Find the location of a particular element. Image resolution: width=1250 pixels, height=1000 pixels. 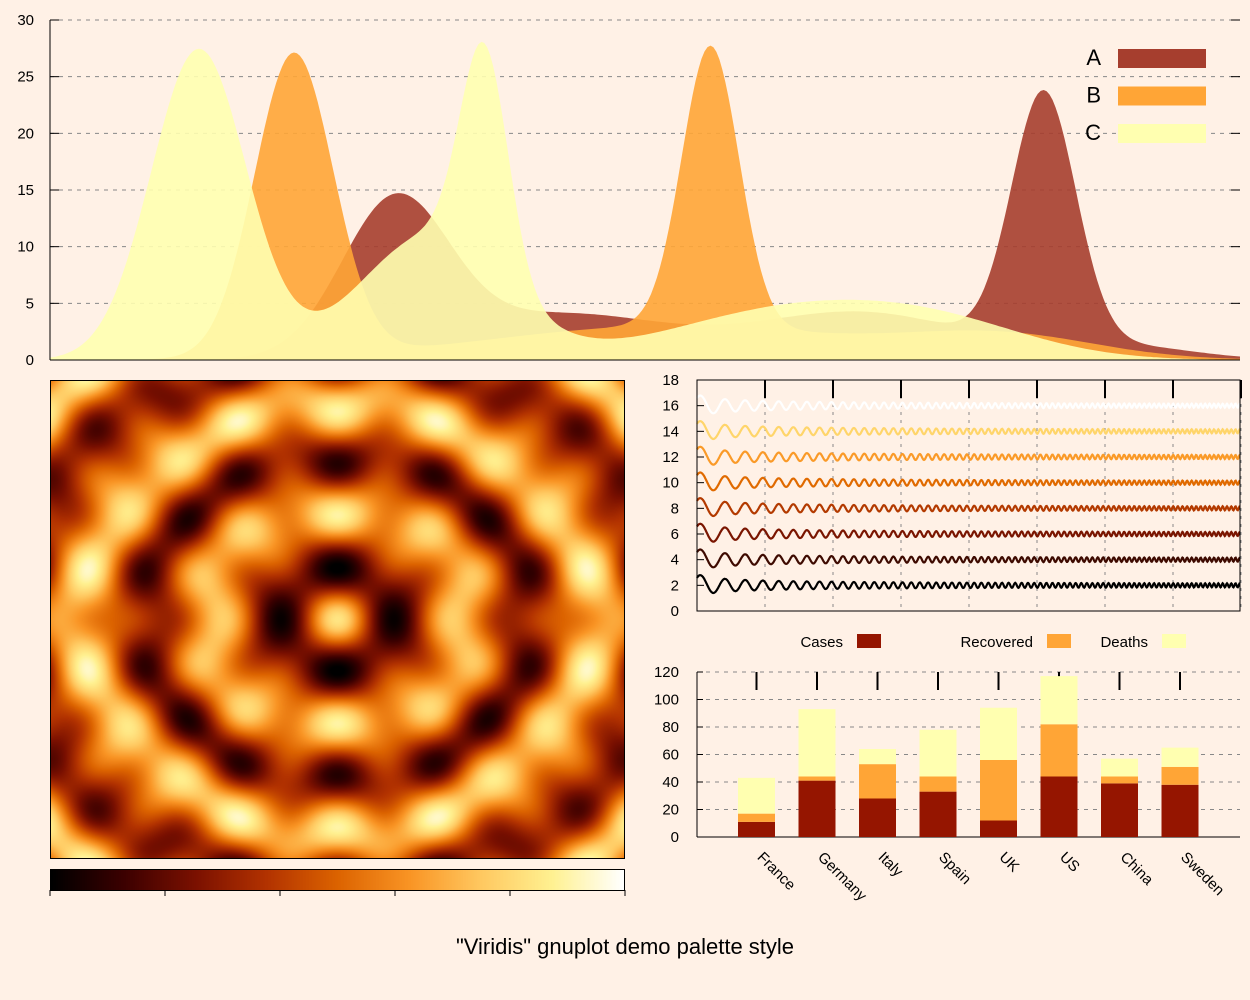

y-tick-label: 25 is located at coordinates (25, 77).